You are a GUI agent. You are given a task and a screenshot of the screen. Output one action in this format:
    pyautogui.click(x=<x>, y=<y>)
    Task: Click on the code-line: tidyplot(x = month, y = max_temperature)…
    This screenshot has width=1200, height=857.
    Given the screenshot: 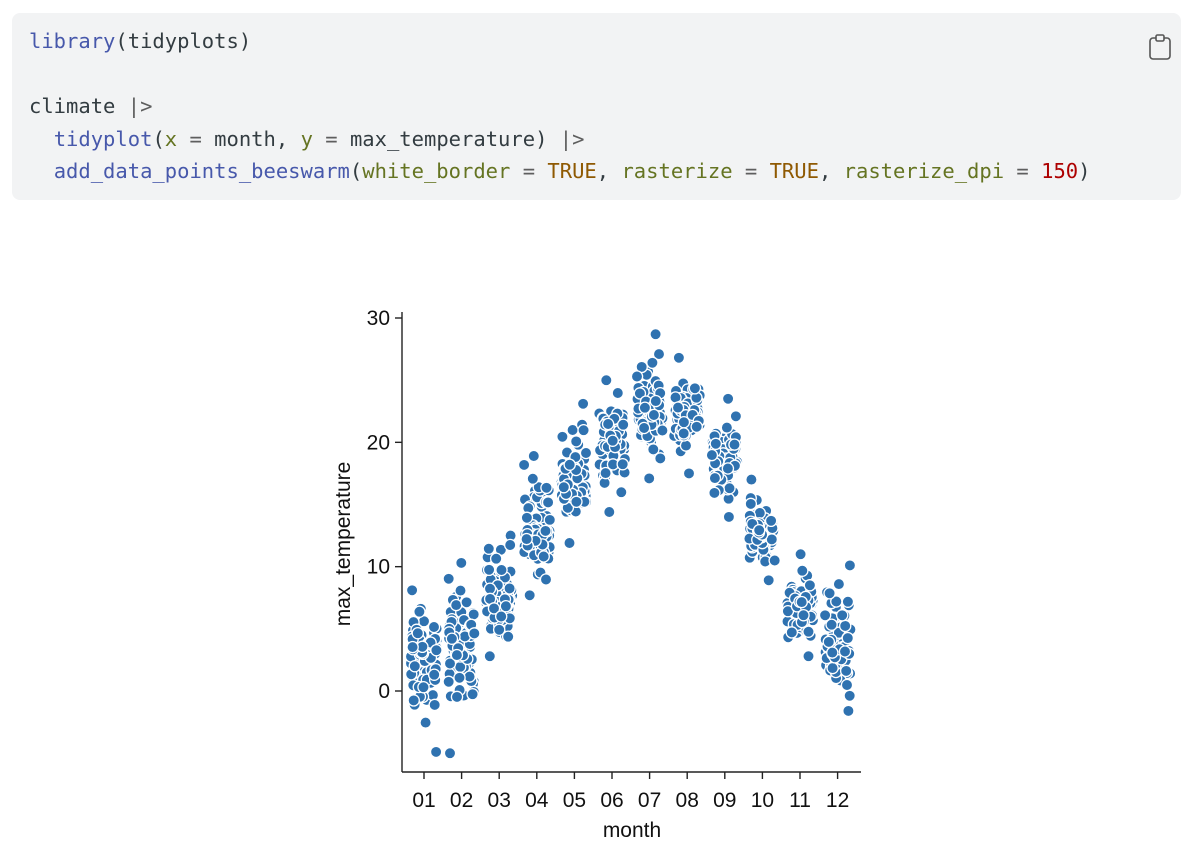 What is the action you would take?
    pyautogui.click(x=560, y=139)
    